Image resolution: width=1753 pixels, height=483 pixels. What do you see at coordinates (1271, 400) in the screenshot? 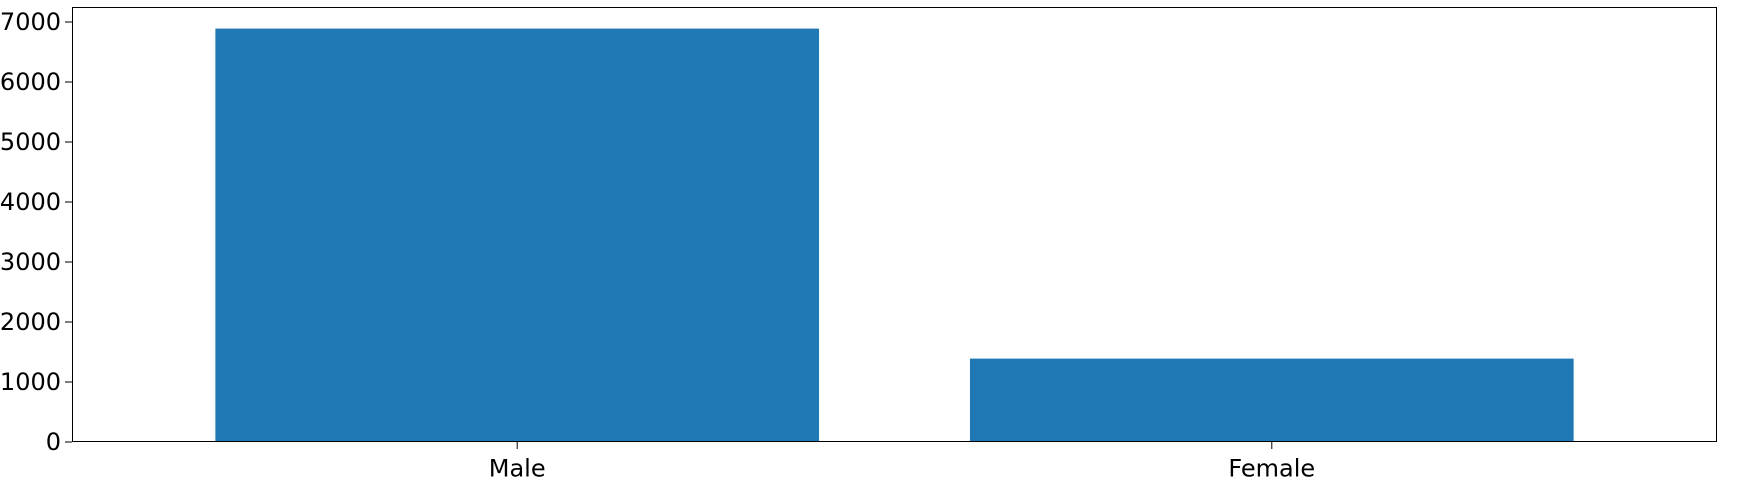
I see `bar-female` at bounding box center [1271, 400].